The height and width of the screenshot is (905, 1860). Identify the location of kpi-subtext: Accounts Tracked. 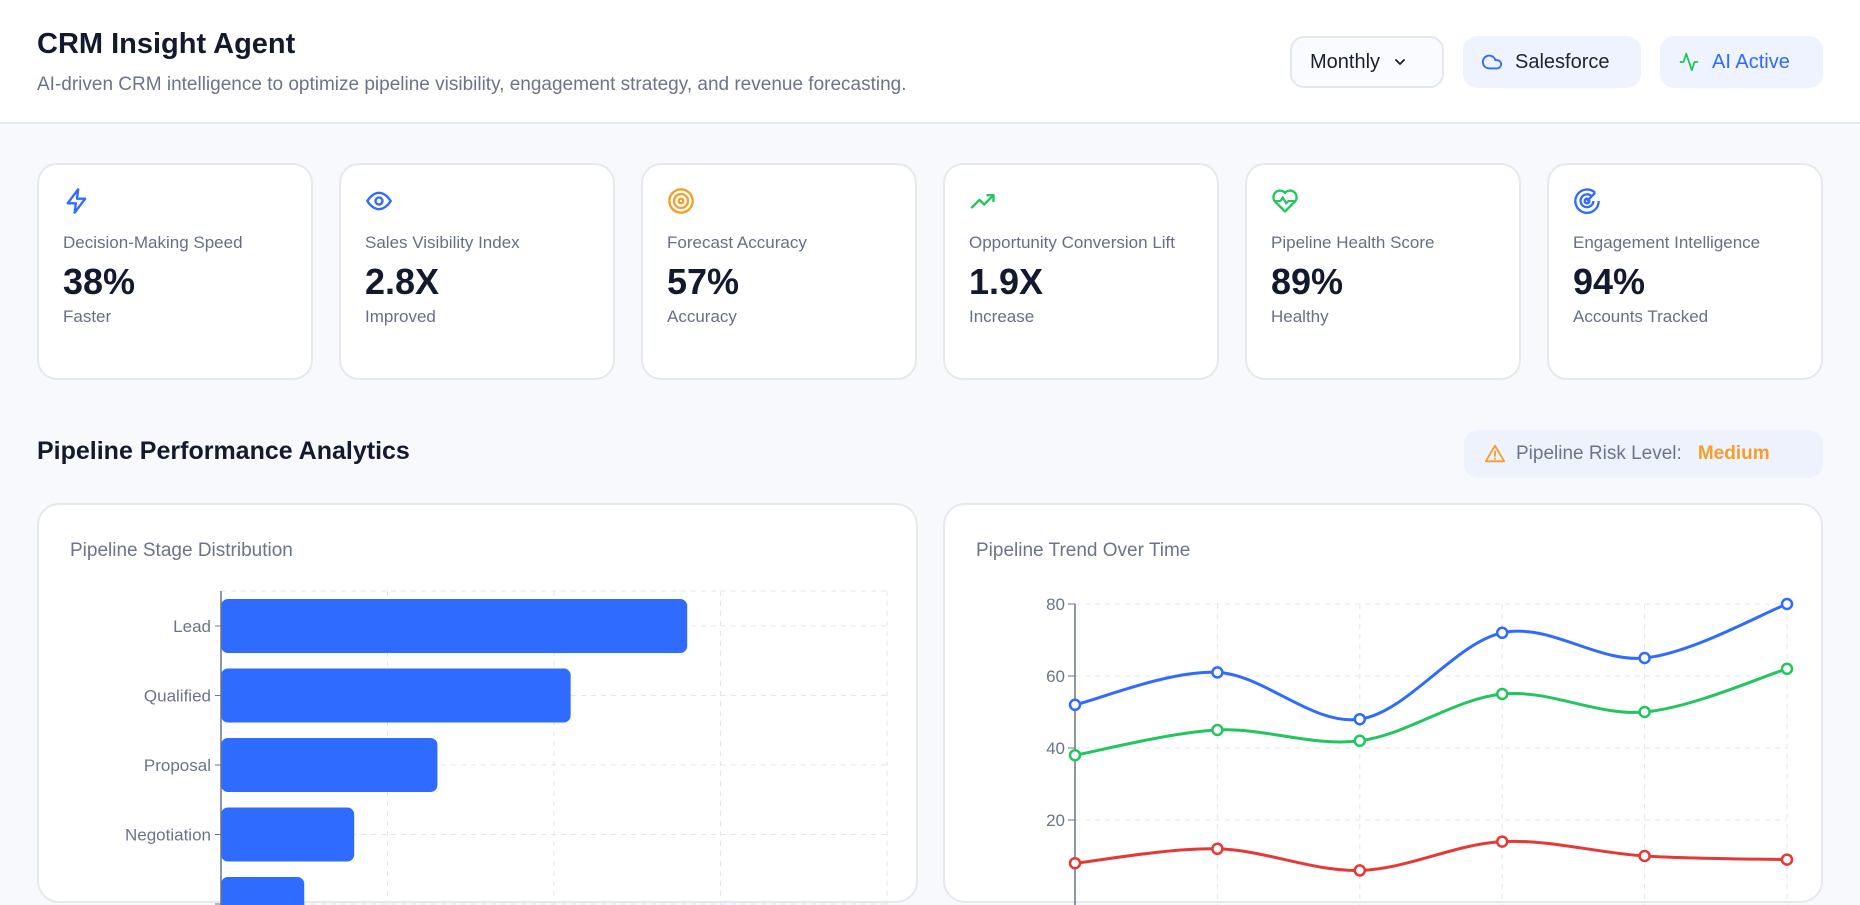
(1641, 316).